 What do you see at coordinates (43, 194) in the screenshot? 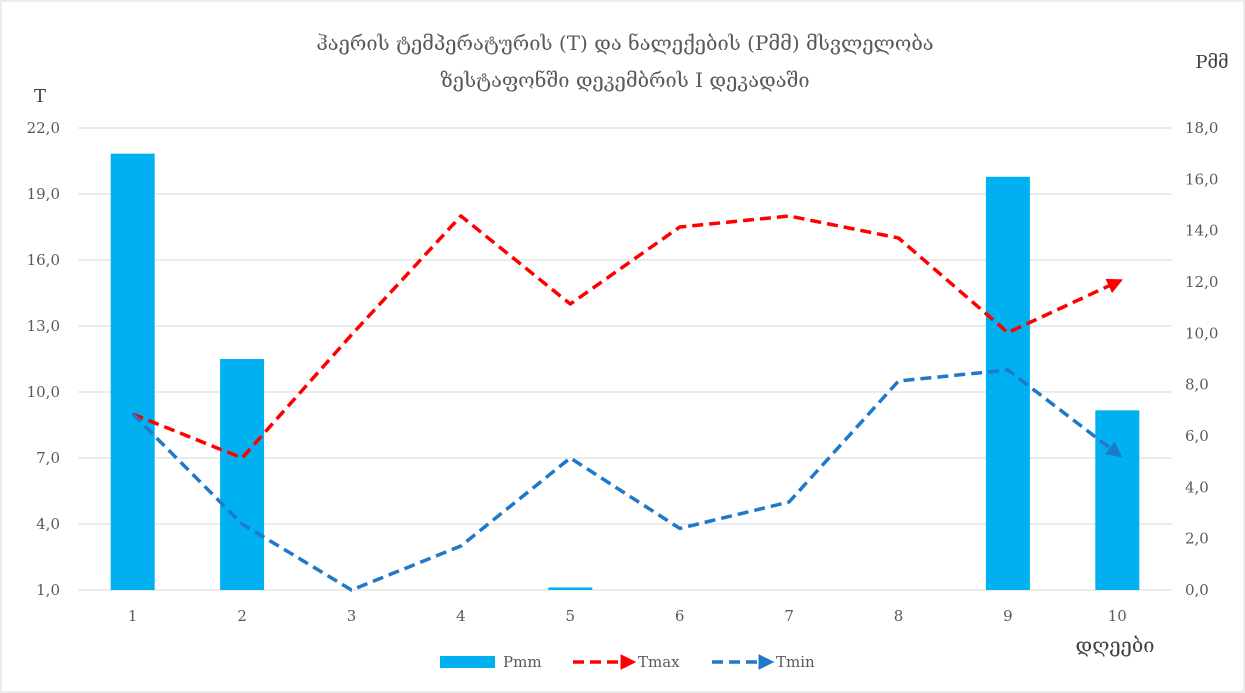
I see `y-left-tick-label: 19,0` at bounding box center [43, 194].